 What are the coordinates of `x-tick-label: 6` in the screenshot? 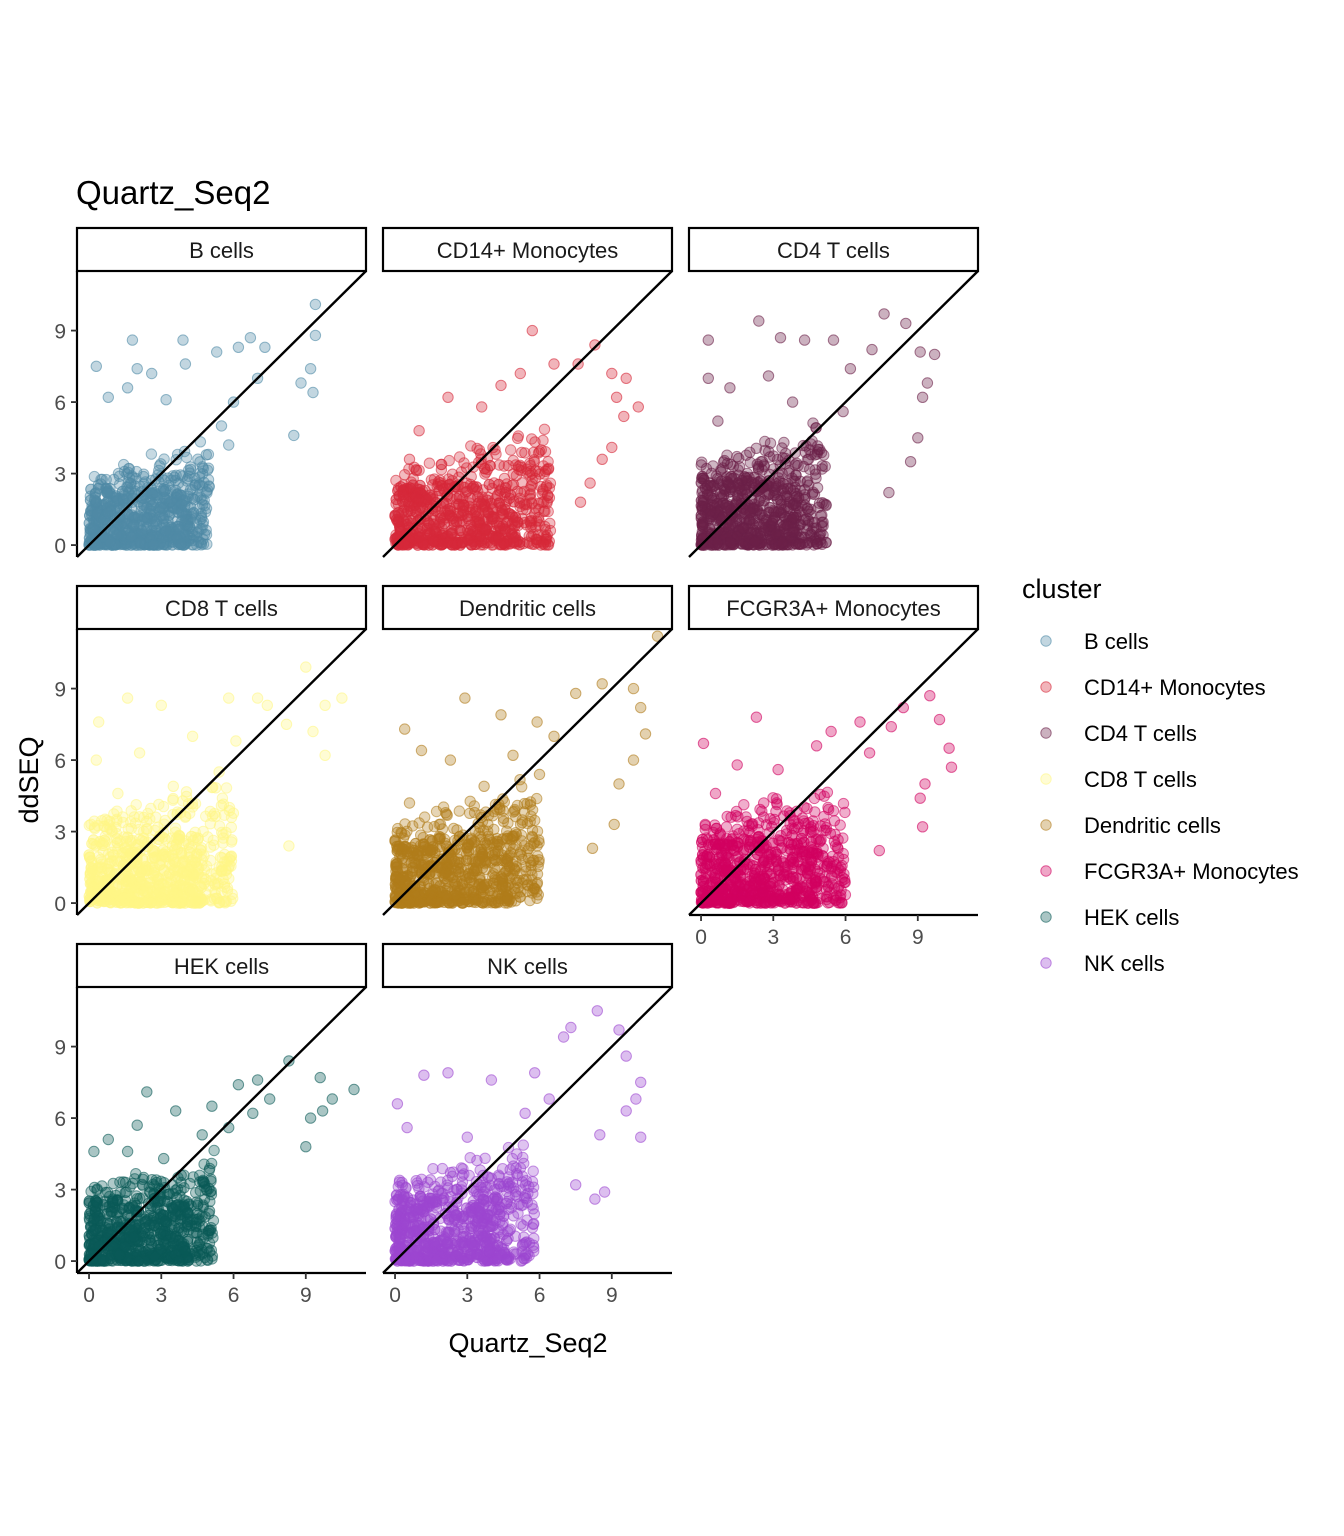 It's located at (234, 1295).